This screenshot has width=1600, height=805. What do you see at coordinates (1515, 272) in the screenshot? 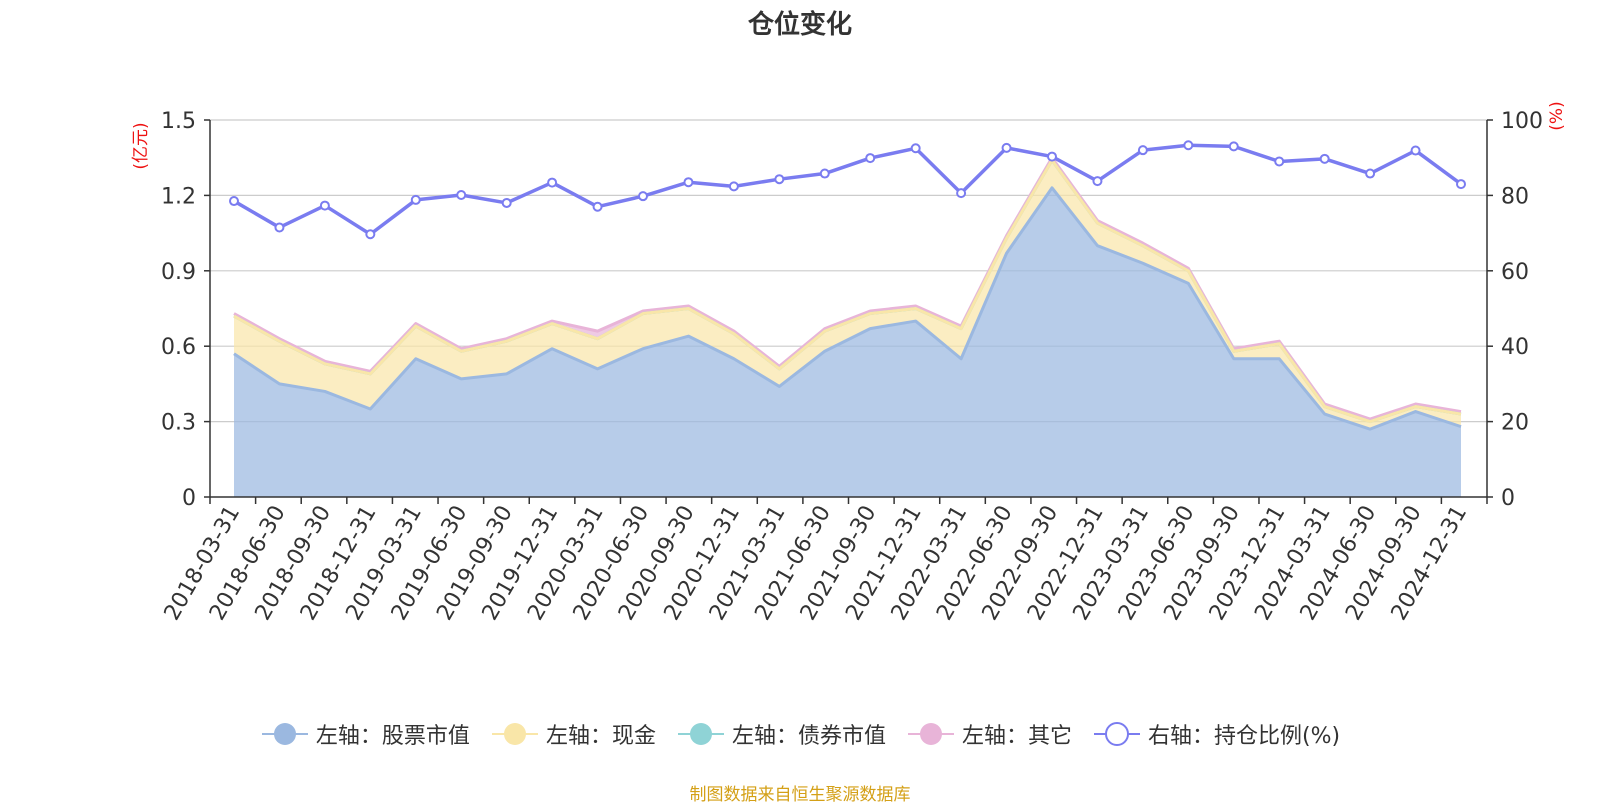
I see `right-axis-tick-label: 60` at bounding box center [1515, 272].